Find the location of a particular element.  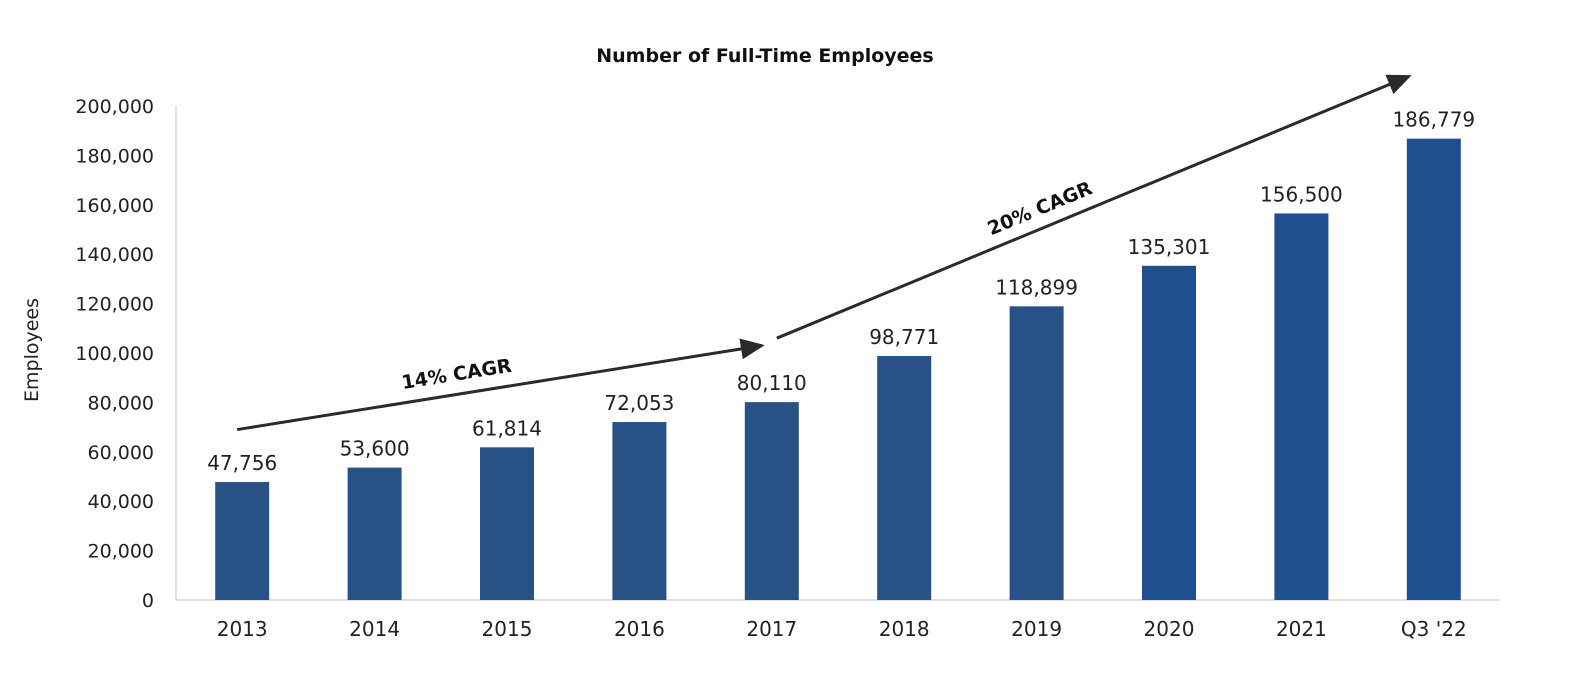

data-label: 53,600 is located at coordinates (375, 449).